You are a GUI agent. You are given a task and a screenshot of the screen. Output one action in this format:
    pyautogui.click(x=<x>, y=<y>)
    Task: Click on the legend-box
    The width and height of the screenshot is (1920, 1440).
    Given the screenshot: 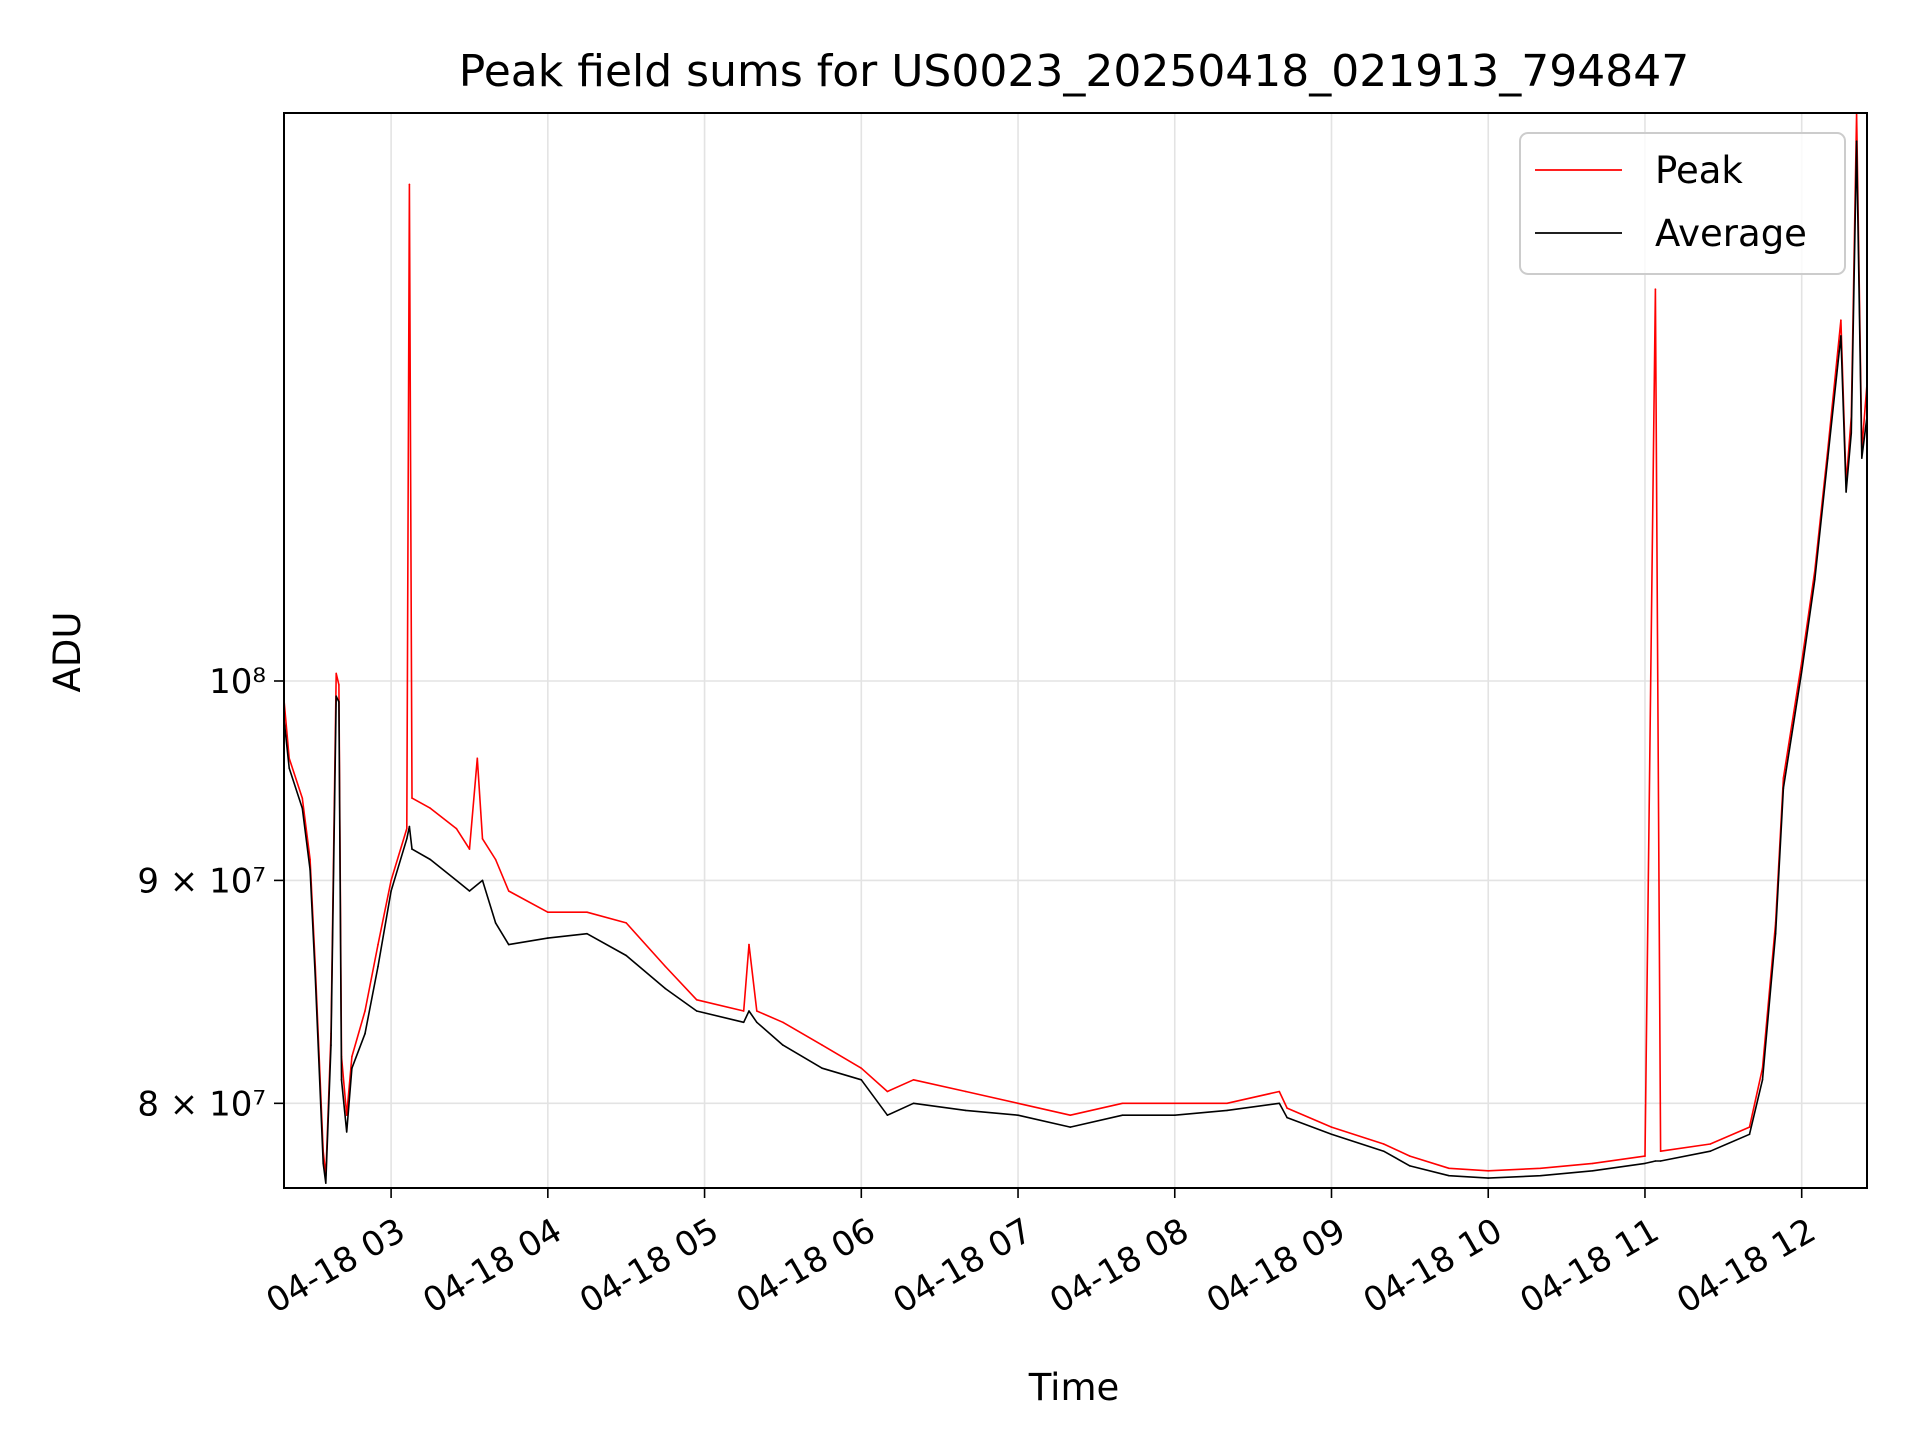 What is the action you would take?
    pyautogui.click(x=1682, y=203)
    